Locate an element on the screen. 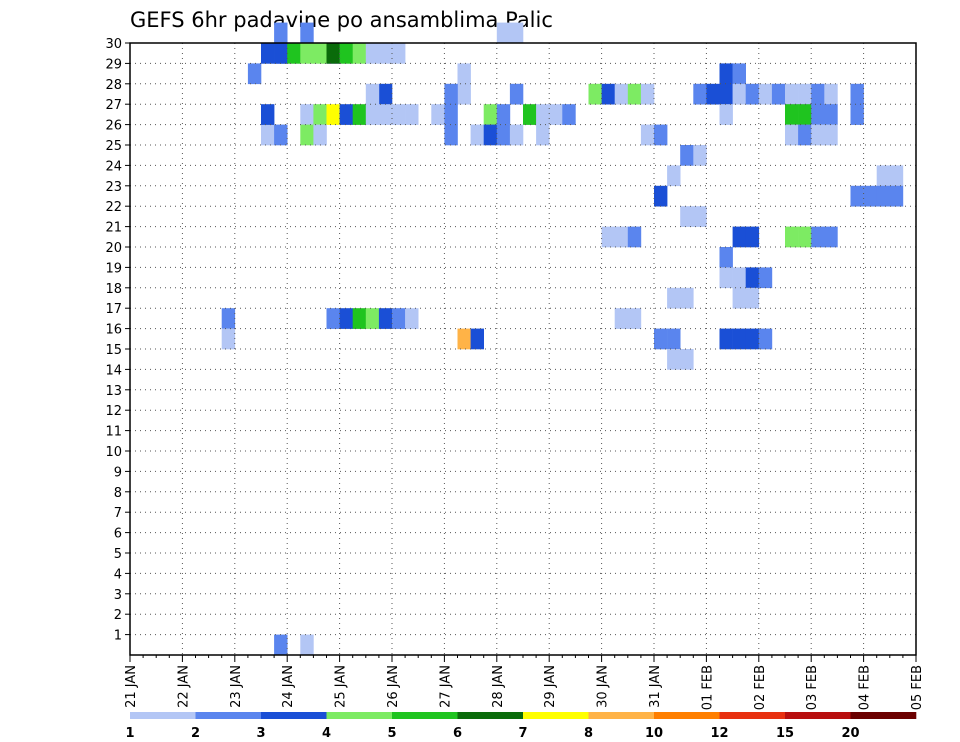 The image size is (960, 742). y-tick-label: 10 is located at coordinates (113, 452).